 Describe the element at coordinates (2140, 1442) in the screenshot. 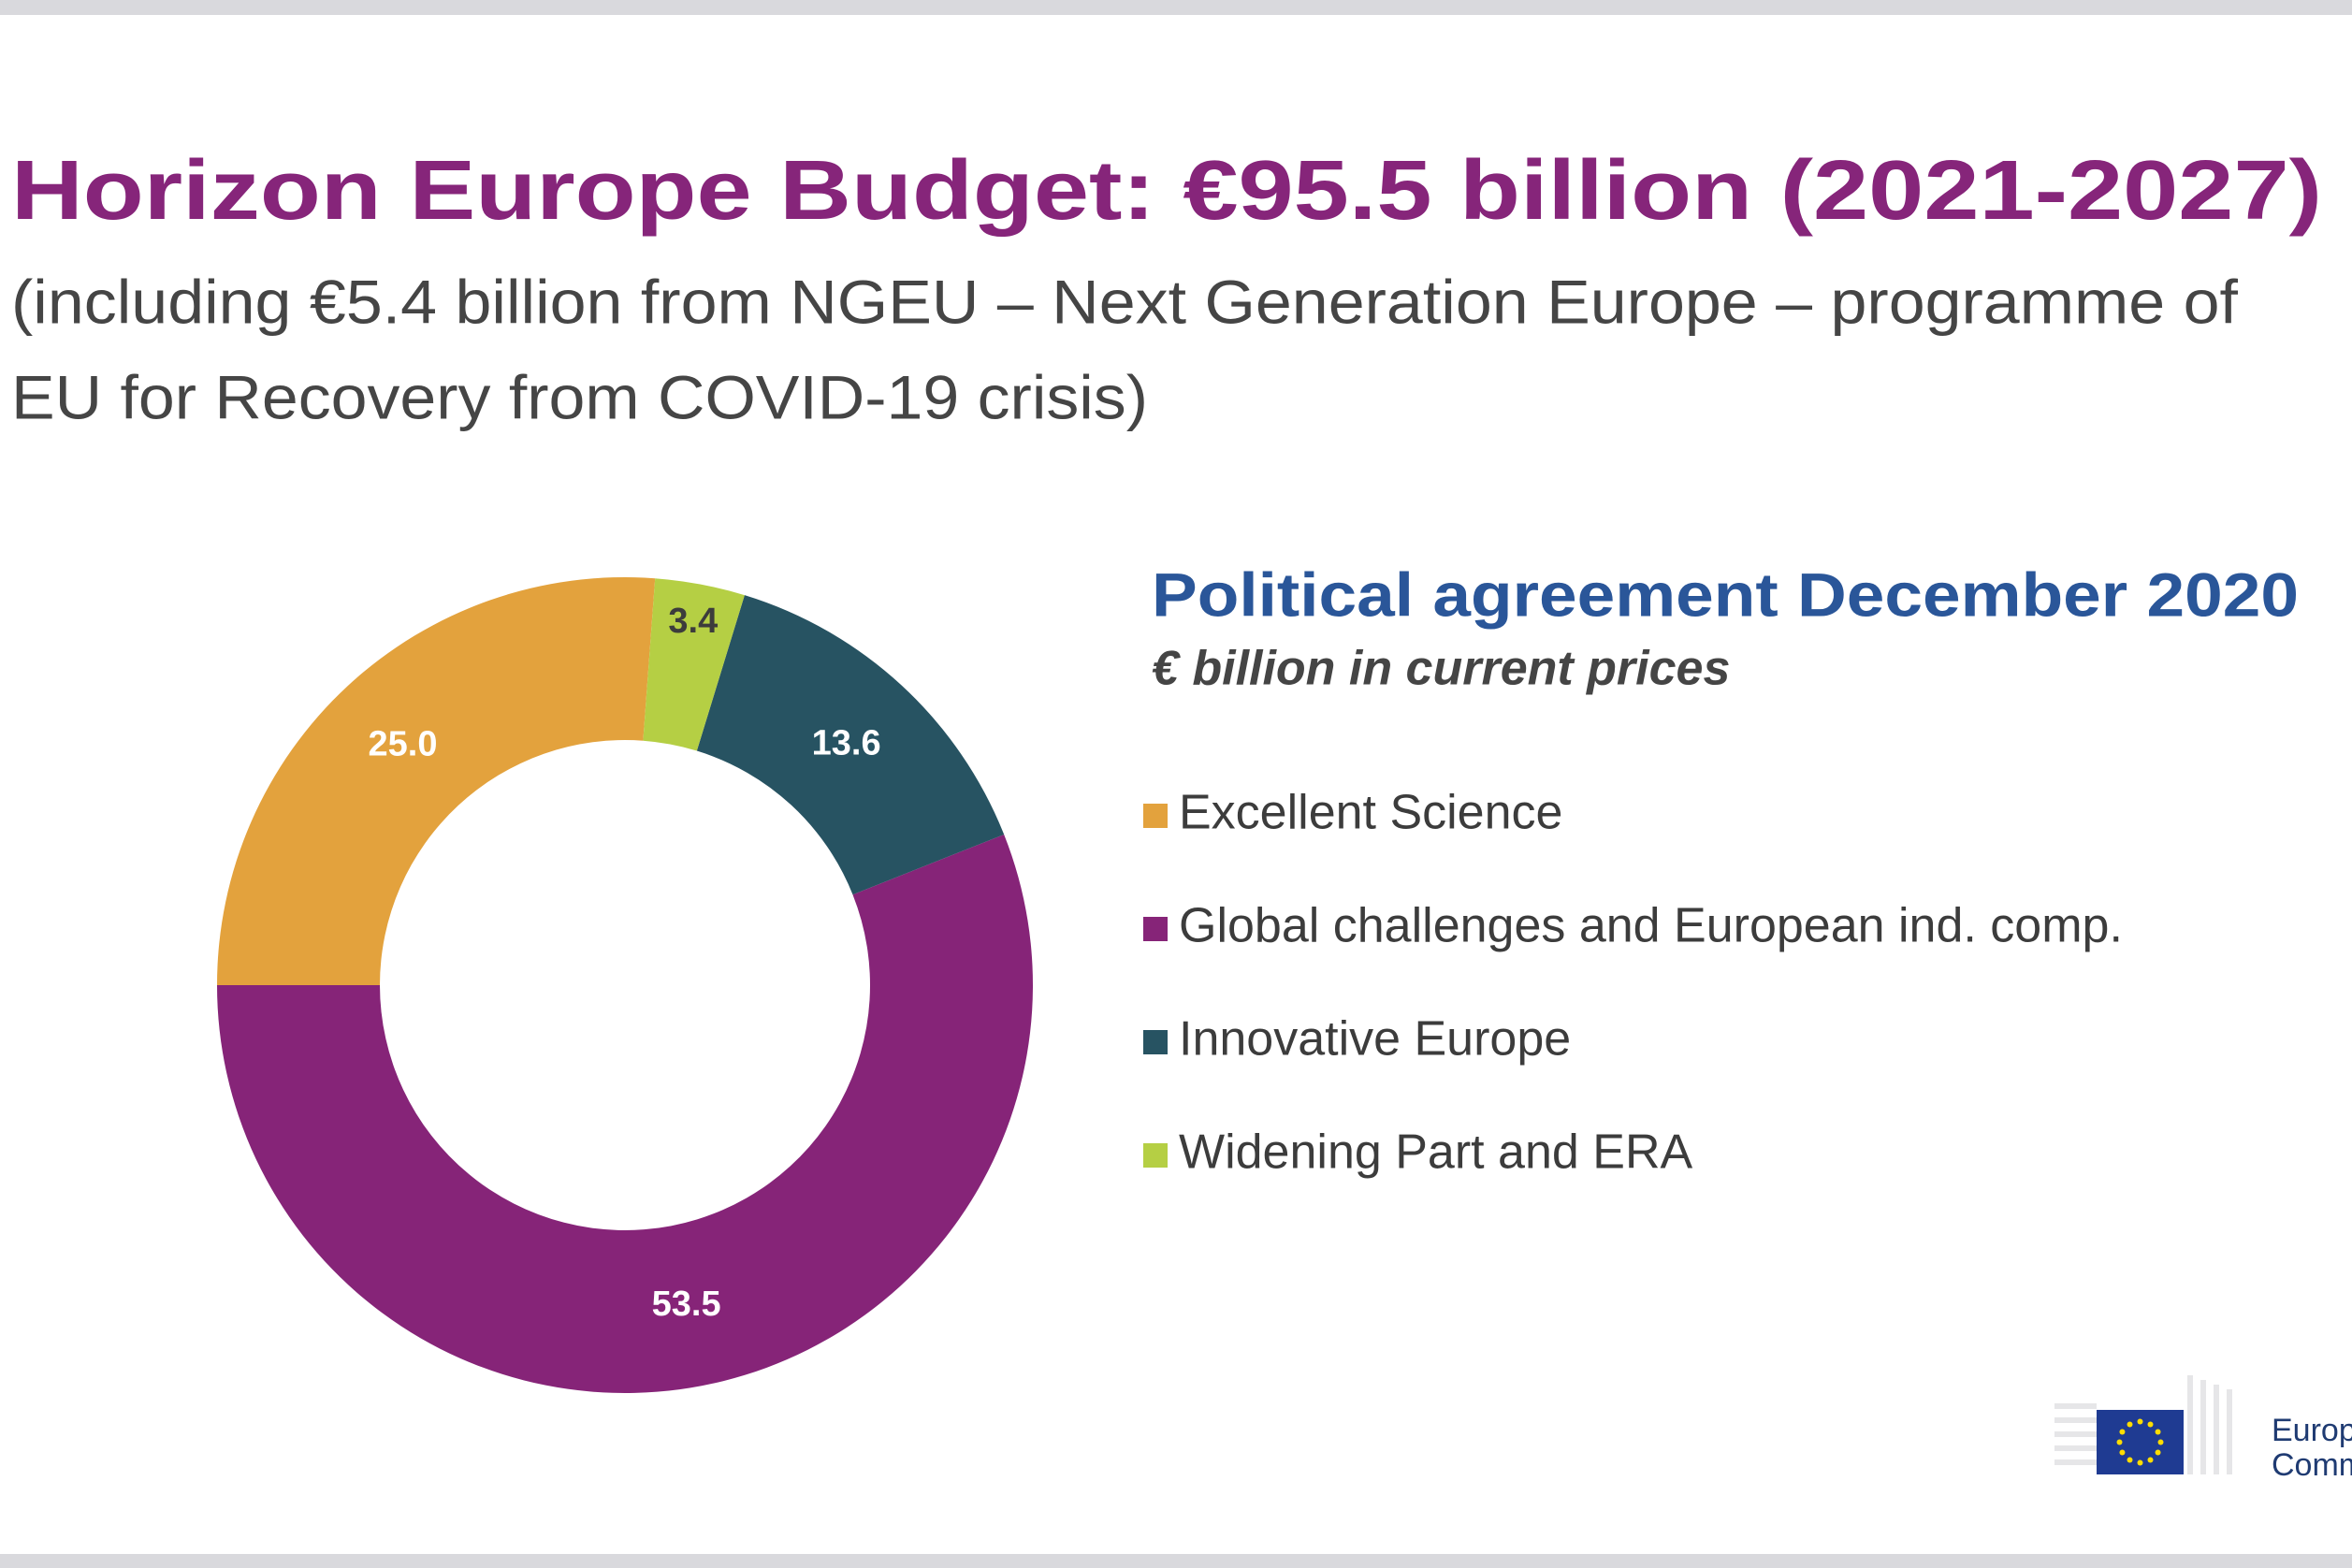

I see `eu-stars` at that location.